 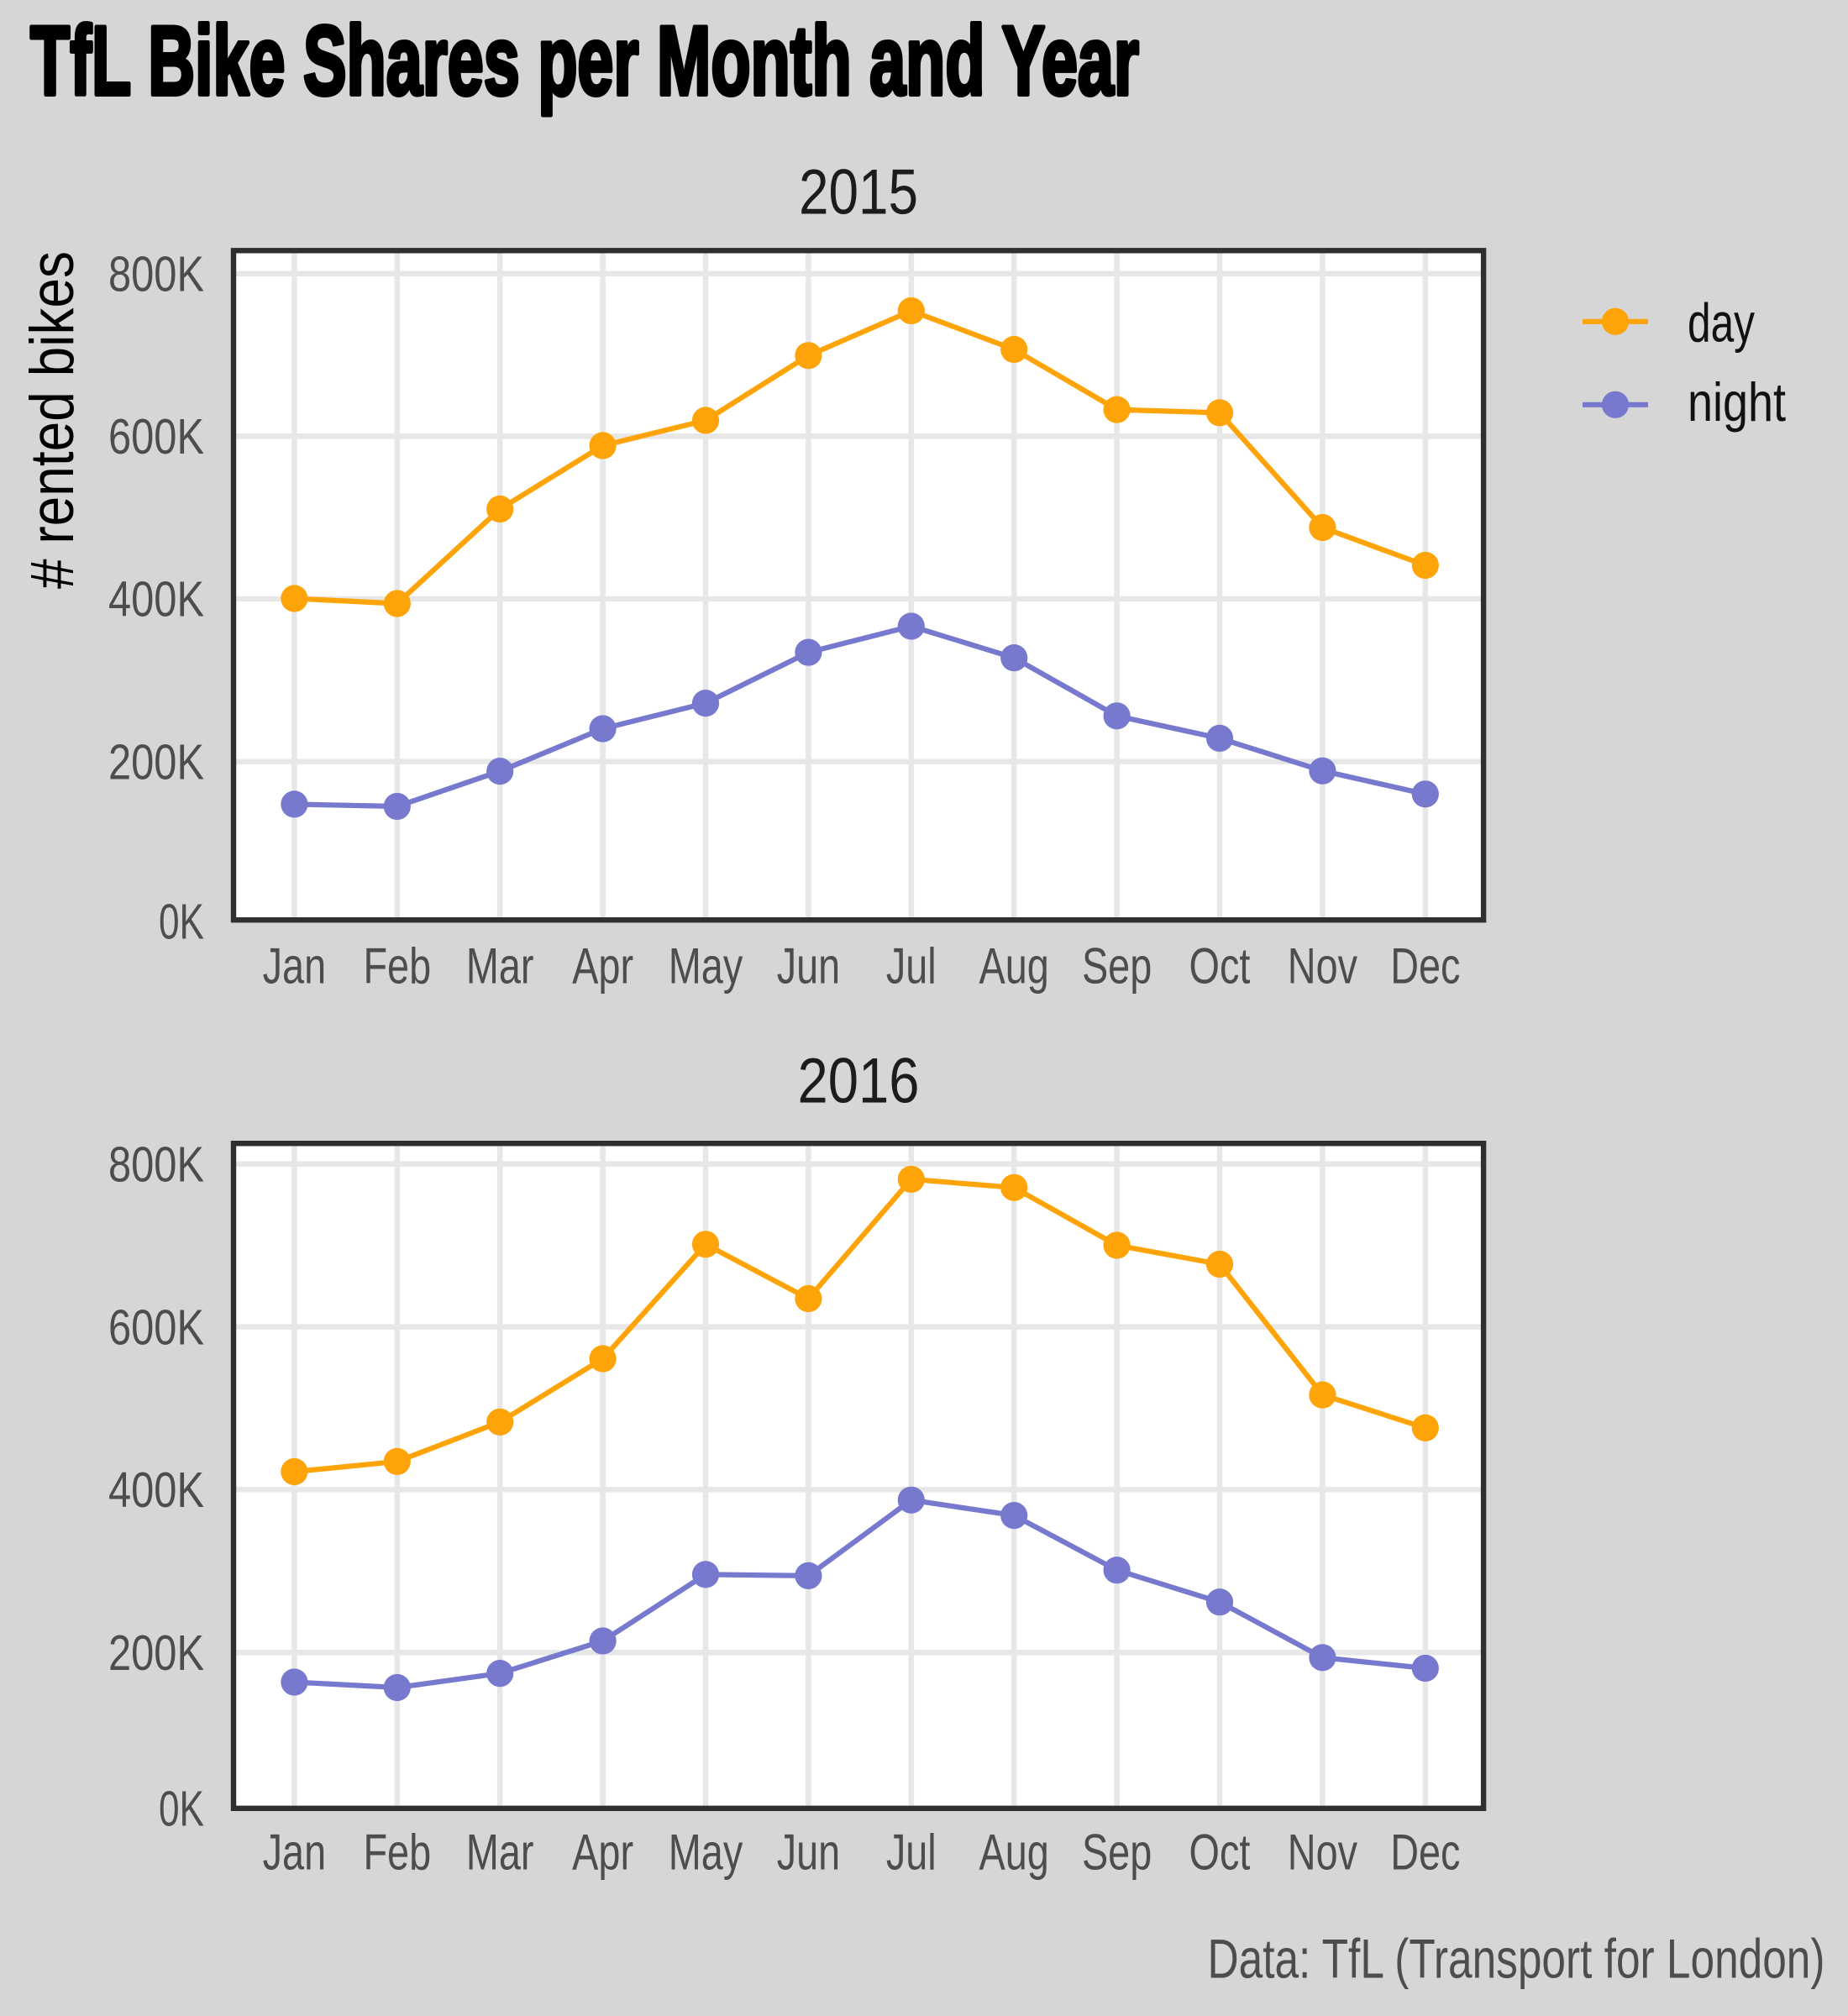 What do you see at coordinates (52, 420) in the screenshot?
I see `svg-text: # rented bikes` at bounding box center [52, 420].